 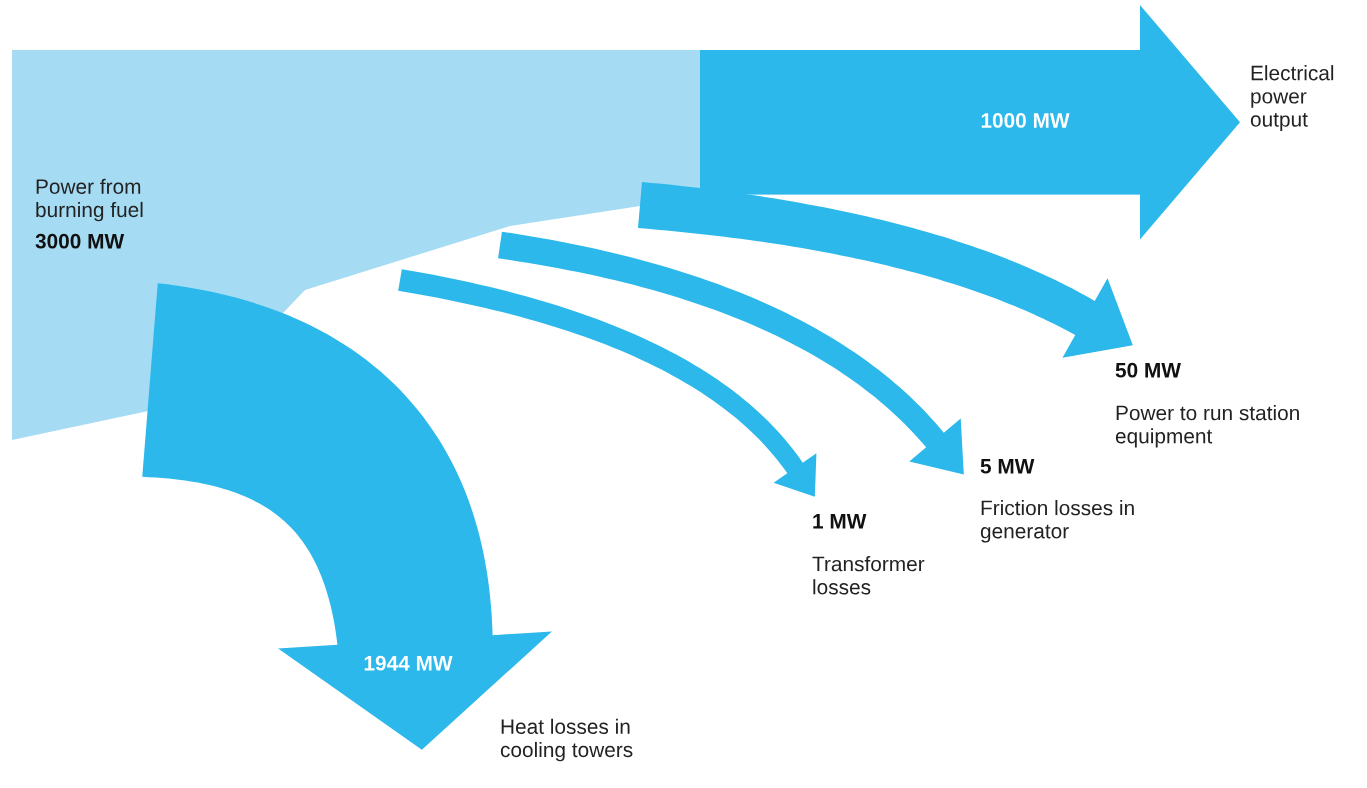 What do you see at coordinates (89, 200) in the screenshot?
I see `text: Power from burning fuel` at bounding box center [89, 200].